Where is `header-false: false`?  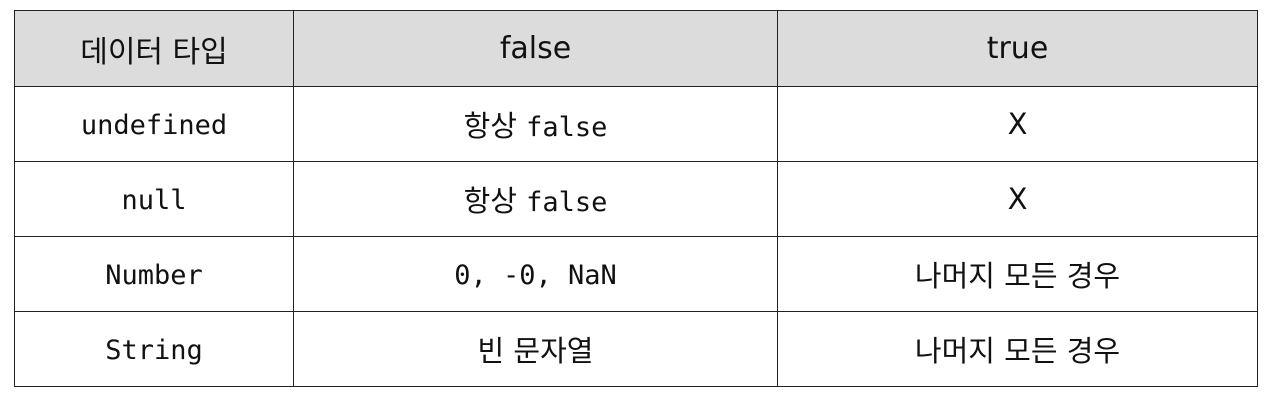 header-false: false is located at coordinates (535, 48).